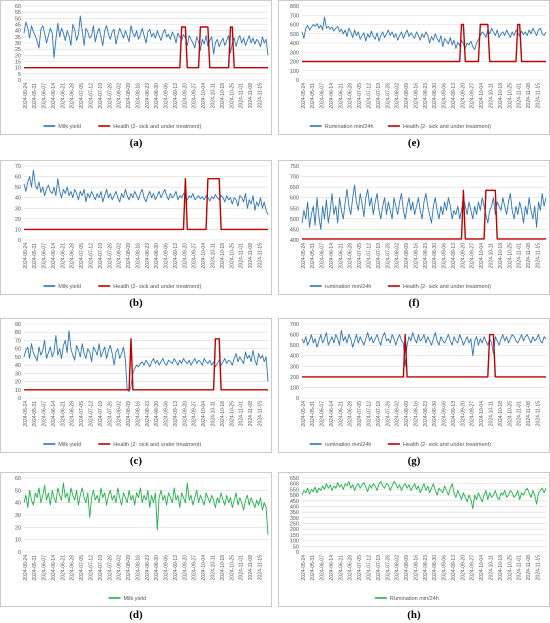 The height and width of the screenshot is (623, 550). What do you see at coordinates (416, 568) in the screenshot?
I see `x-tick-label: 2024-08-16` at bounding box center [416, 568].